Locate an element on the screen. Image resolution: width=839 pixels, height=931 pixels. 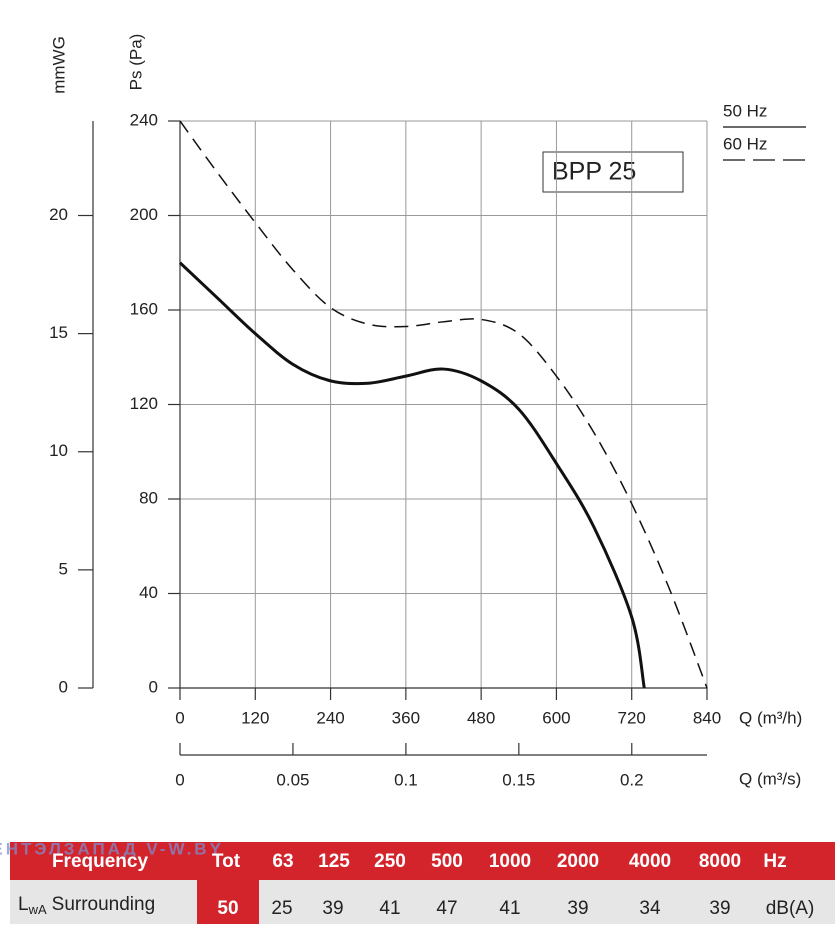
y-tick-label: 0 is located at coordinates (153, 686).